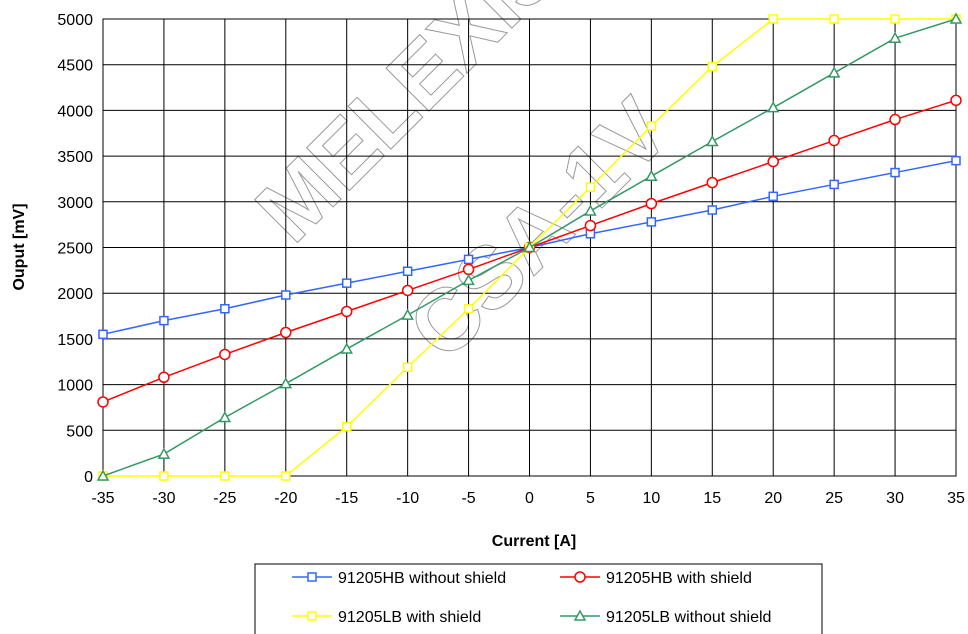 The image size is (968, 634). What do you see at coordinates (895, 498) in the screenshot?
I see `x-tick-label: 30` at bounding box center [895, 498].